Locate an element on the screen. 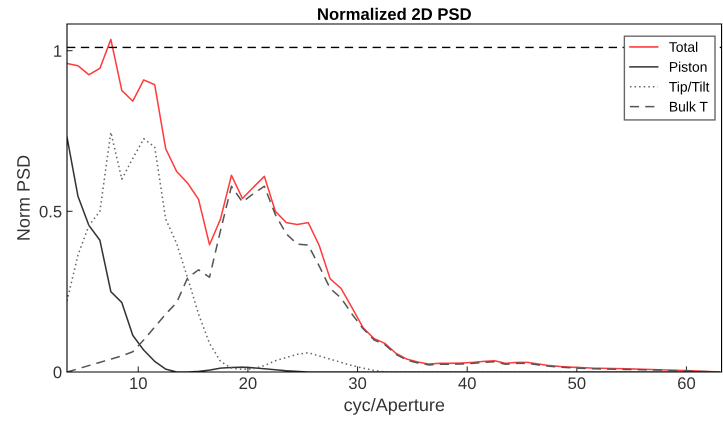 The width and height of the screenshot is (723, 428). legend-label: Bulk T is located at coordinates (689, 106).